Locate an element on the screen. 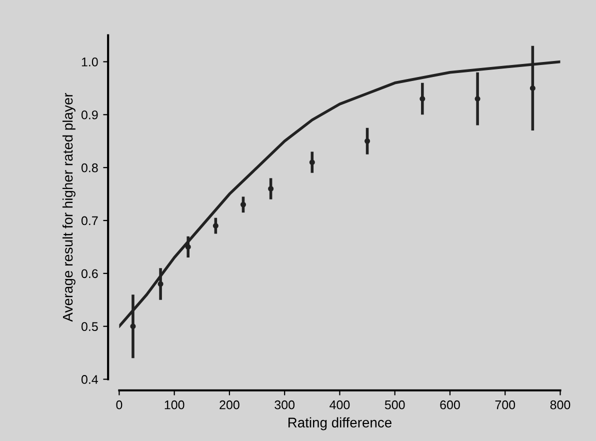 This screenshot has width=596, height=441. y-tick-label: 0.4 is located at coordinates (89, 379).